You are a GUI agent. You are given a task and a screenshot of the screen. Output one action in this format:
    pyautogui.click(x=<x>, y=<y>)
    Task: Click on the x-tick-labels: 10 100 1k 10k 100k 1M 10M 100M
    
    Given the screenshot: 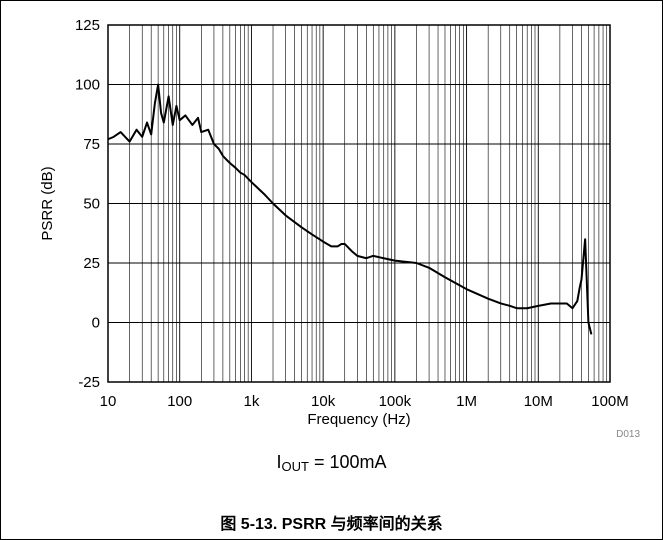 What is the action you would take?
    pyautogui.click(x=364, y=401)
    